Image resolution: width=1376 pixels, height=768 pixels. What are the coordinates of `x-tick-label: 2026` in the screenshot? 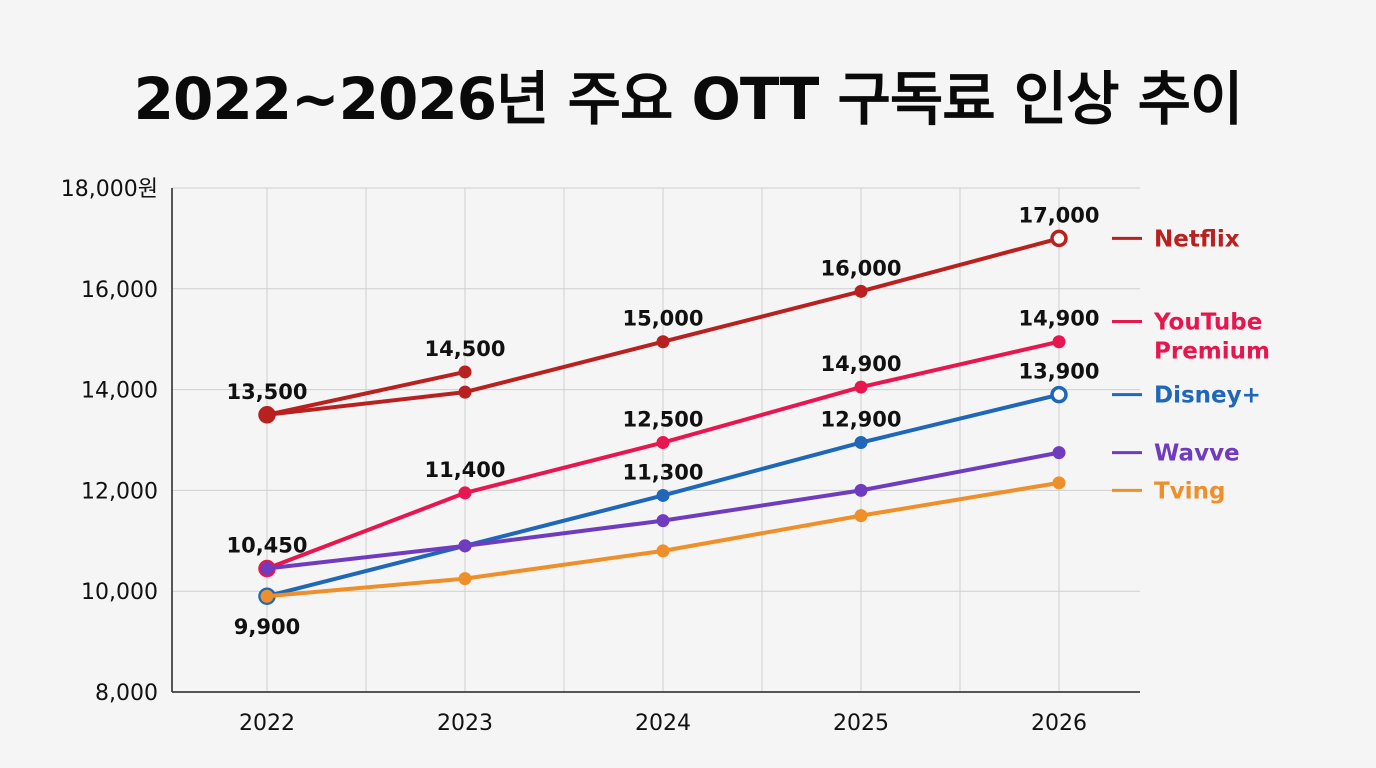 It's located at (1059, 723).